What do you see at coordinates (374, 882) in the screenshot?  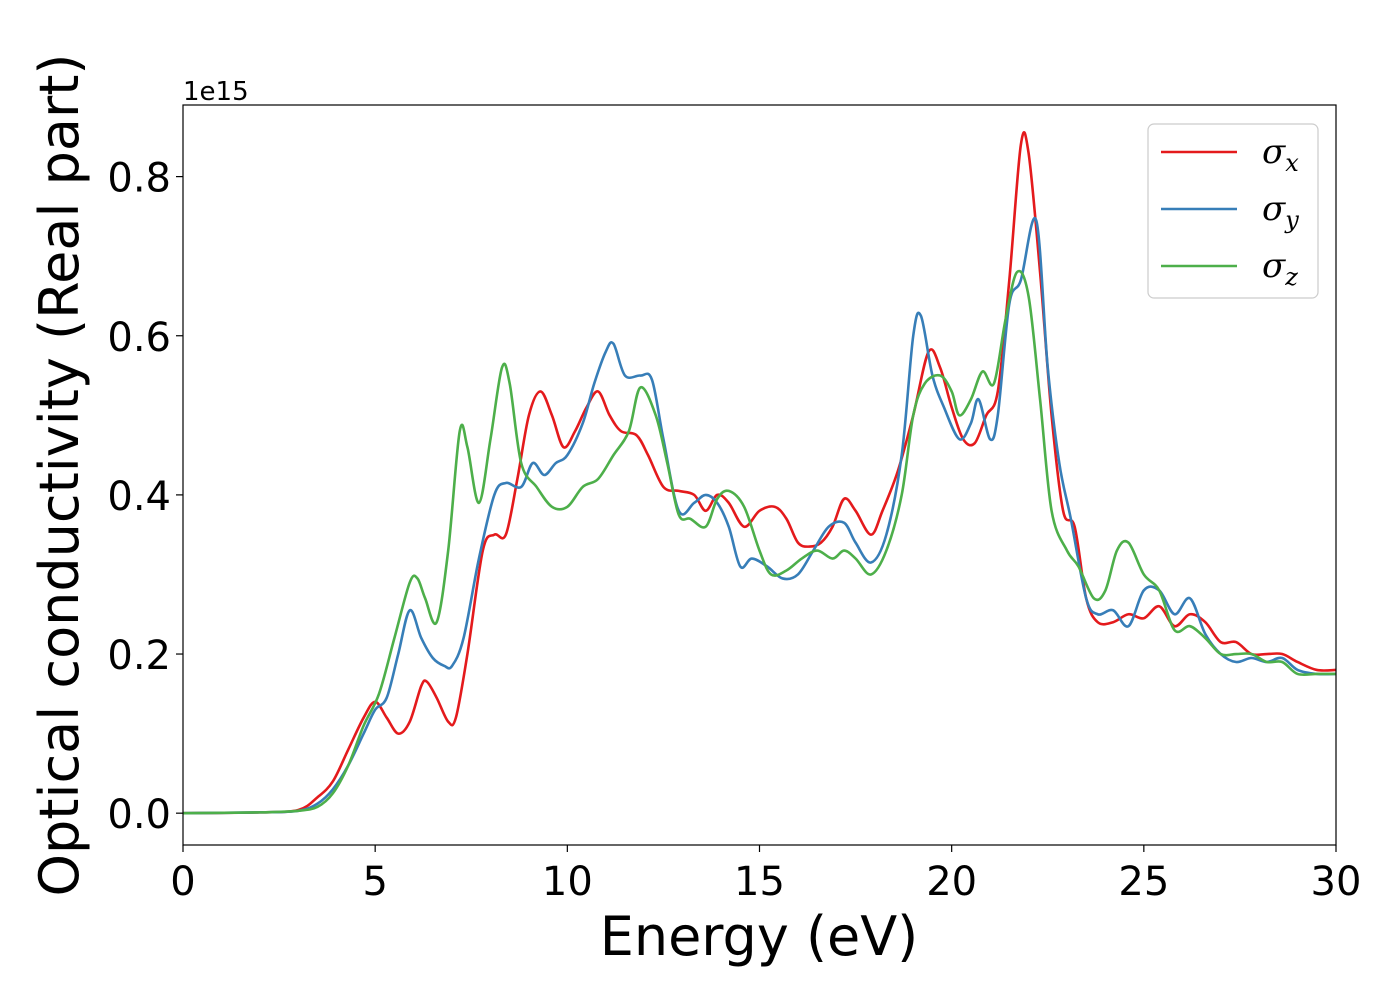 I see `x-tick-label: 5` at bounding box center [374, 882].